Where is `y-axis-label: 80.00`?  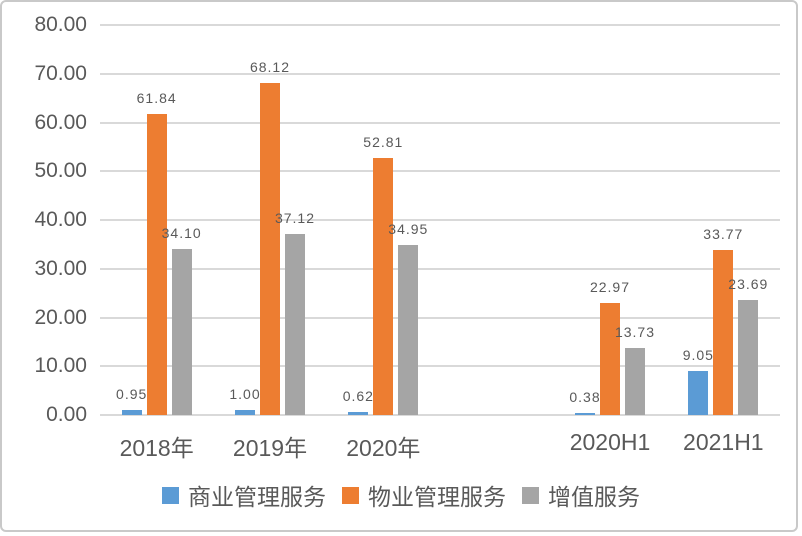
y-axis-label: 80.00 is located at coordinates (60, 24).